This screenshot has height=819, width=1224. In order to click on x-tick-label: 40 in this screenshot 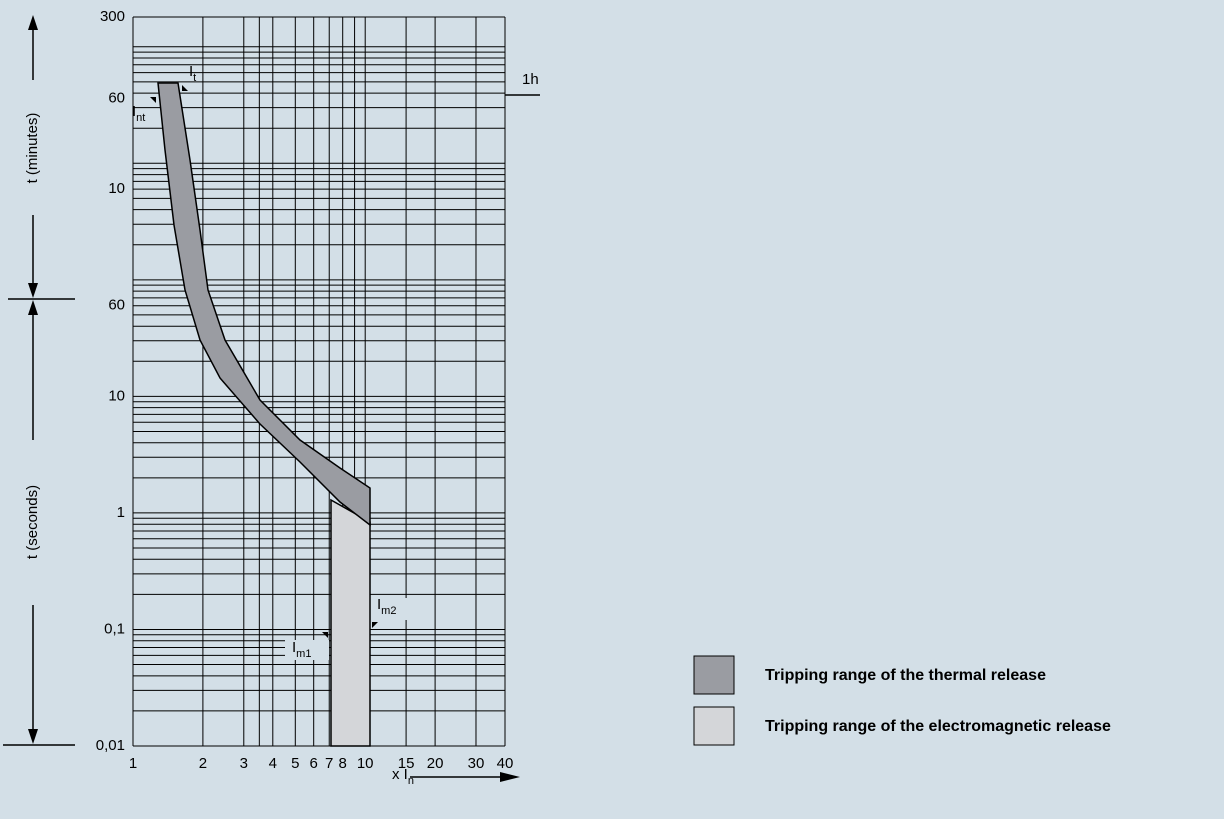, I will do `click(505, 763)`.